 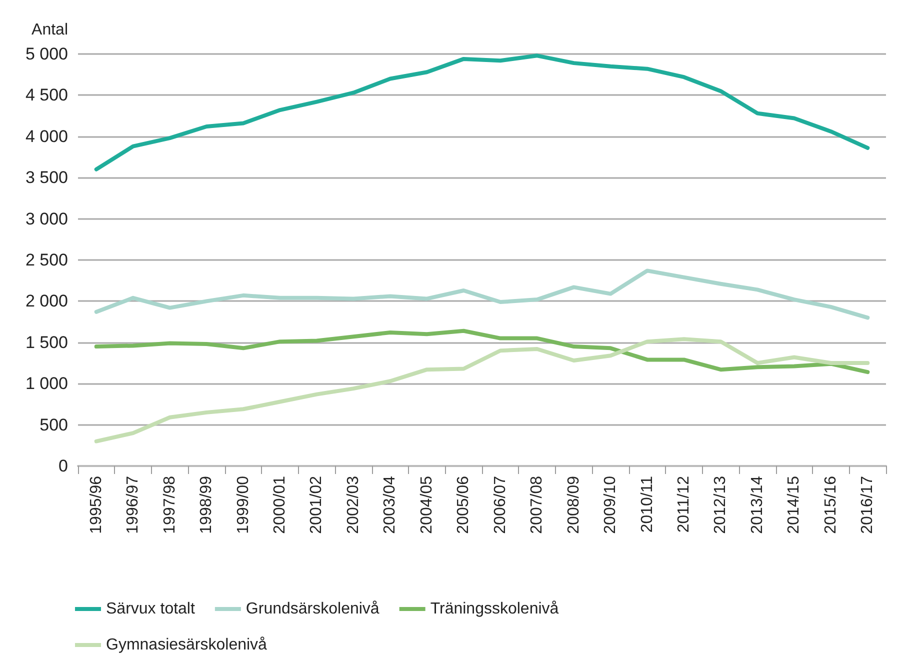 What do you see at coordinates (169, 505) in the screenshot?
I see `x-tick-label: 1997/98` at bounding box center [169, 505].